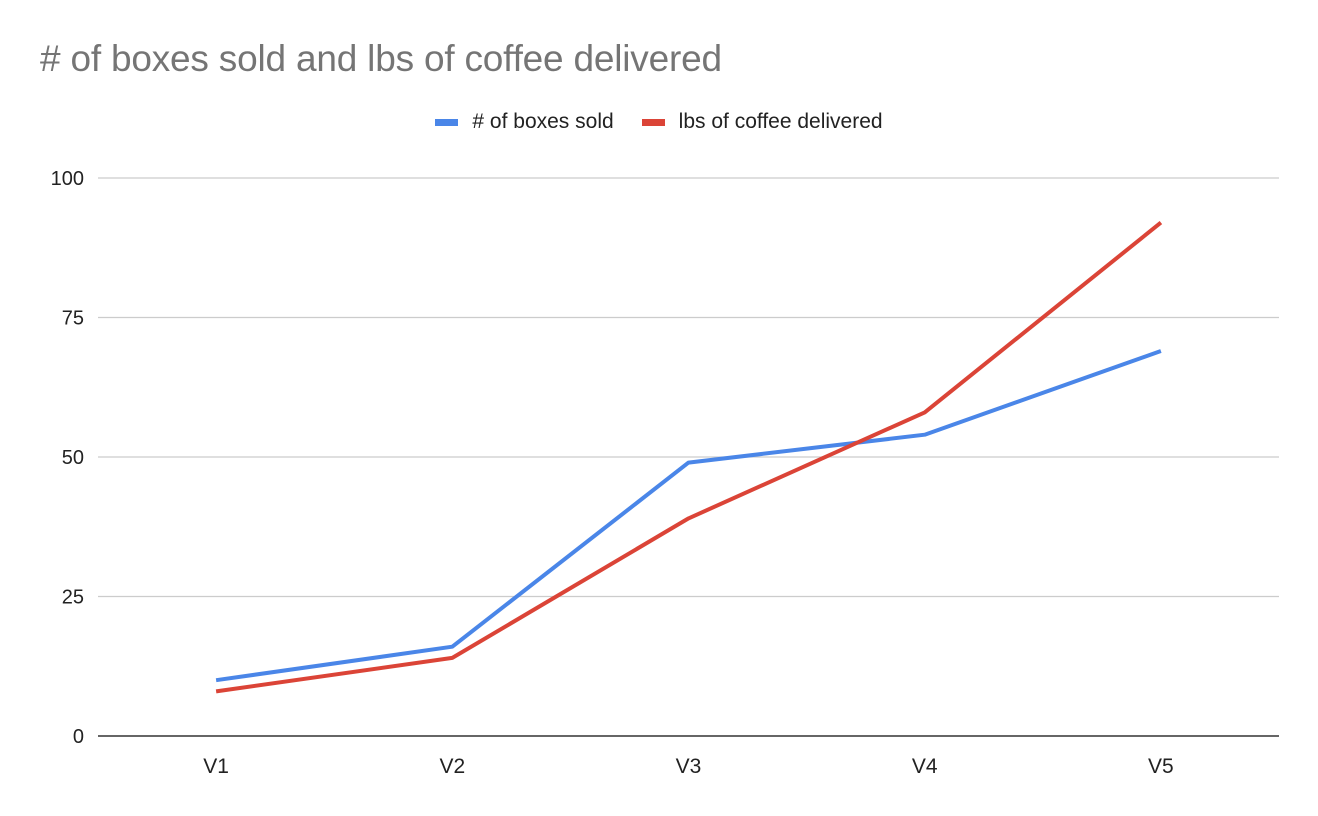 This screenshot has height=816, width=1318. What do you see at coordinates (67, 179) in the screenshot?
I see `y-tick-label: 100` at bounding box center [67, 179].